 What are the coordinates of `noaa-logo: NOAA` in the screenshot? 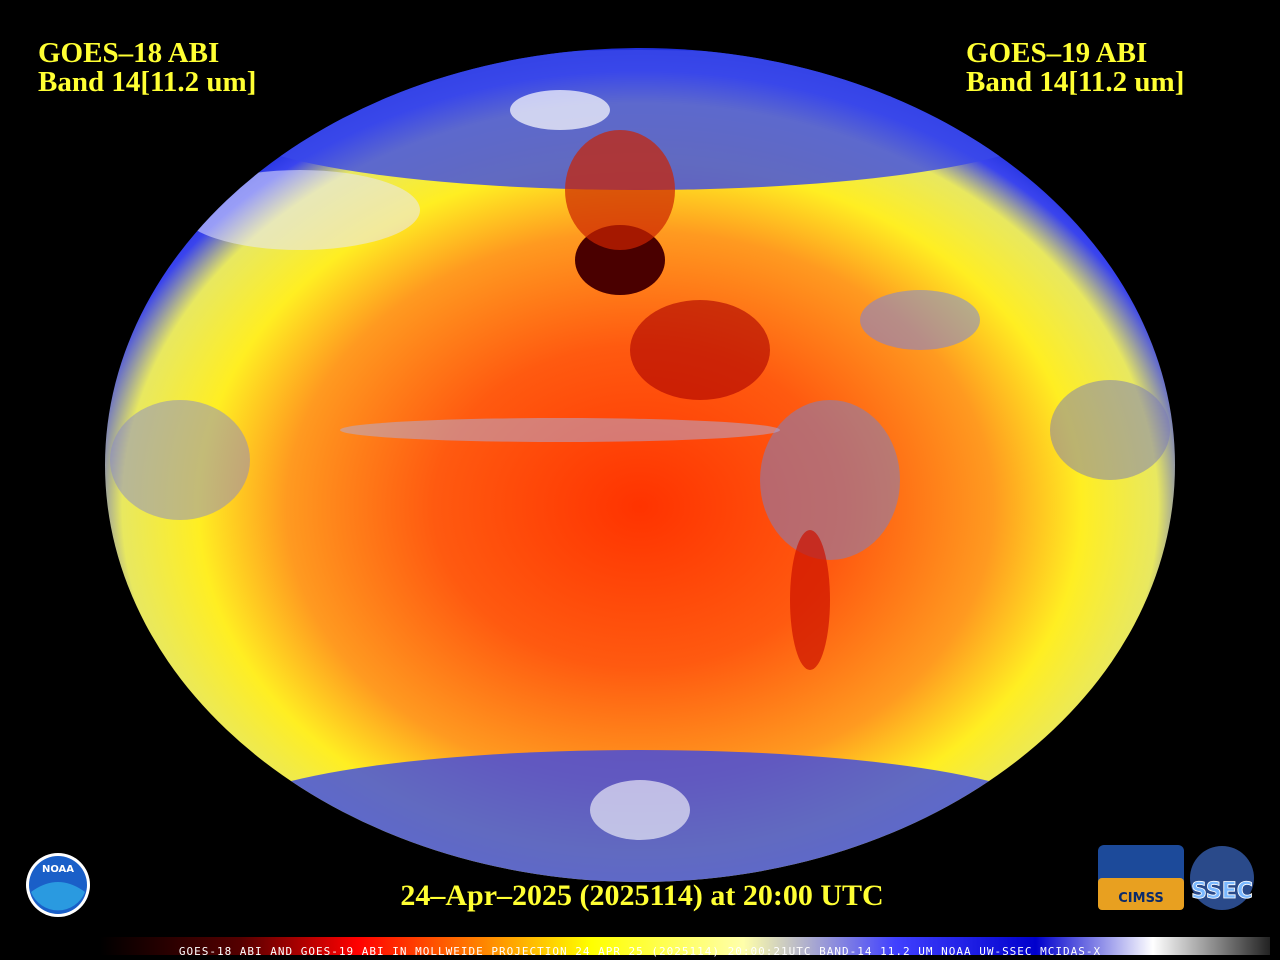 It's located at (58, 885).